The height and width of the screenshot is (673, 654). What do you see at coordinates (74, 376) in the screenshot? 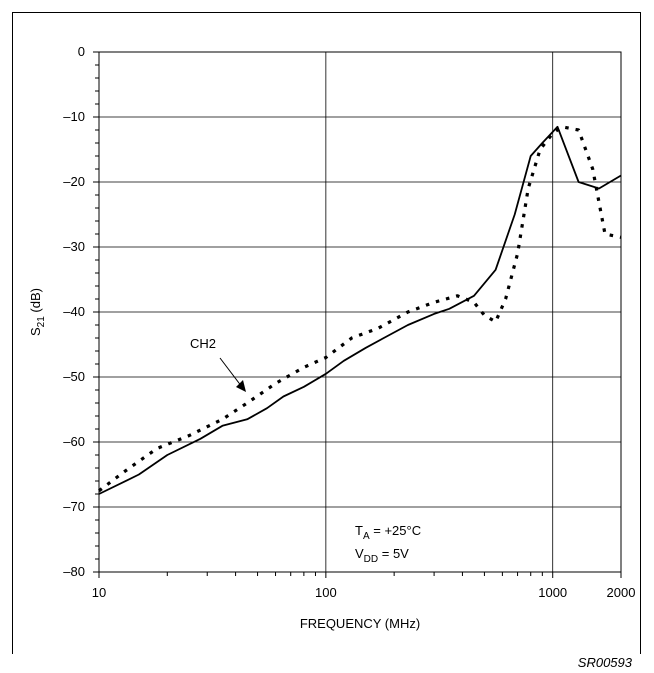
I see `y-tick-label: –50` at bounding box center [74, 376].